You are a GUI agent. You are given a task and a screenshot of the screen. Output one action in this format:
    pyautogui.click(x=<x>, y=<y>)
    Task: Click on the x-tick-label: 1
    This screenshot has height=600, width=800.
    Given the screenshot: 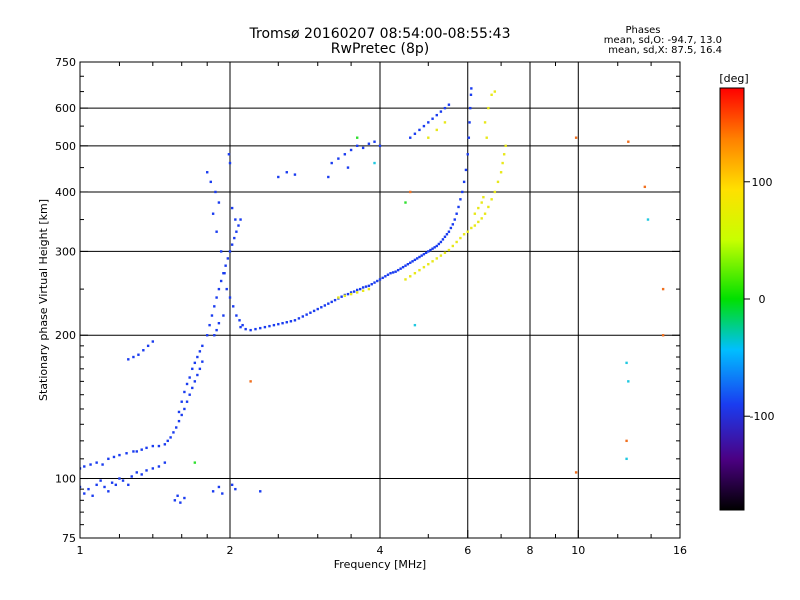 What is the action you would take?
    pyautogui.click(x=80, y=550)
    